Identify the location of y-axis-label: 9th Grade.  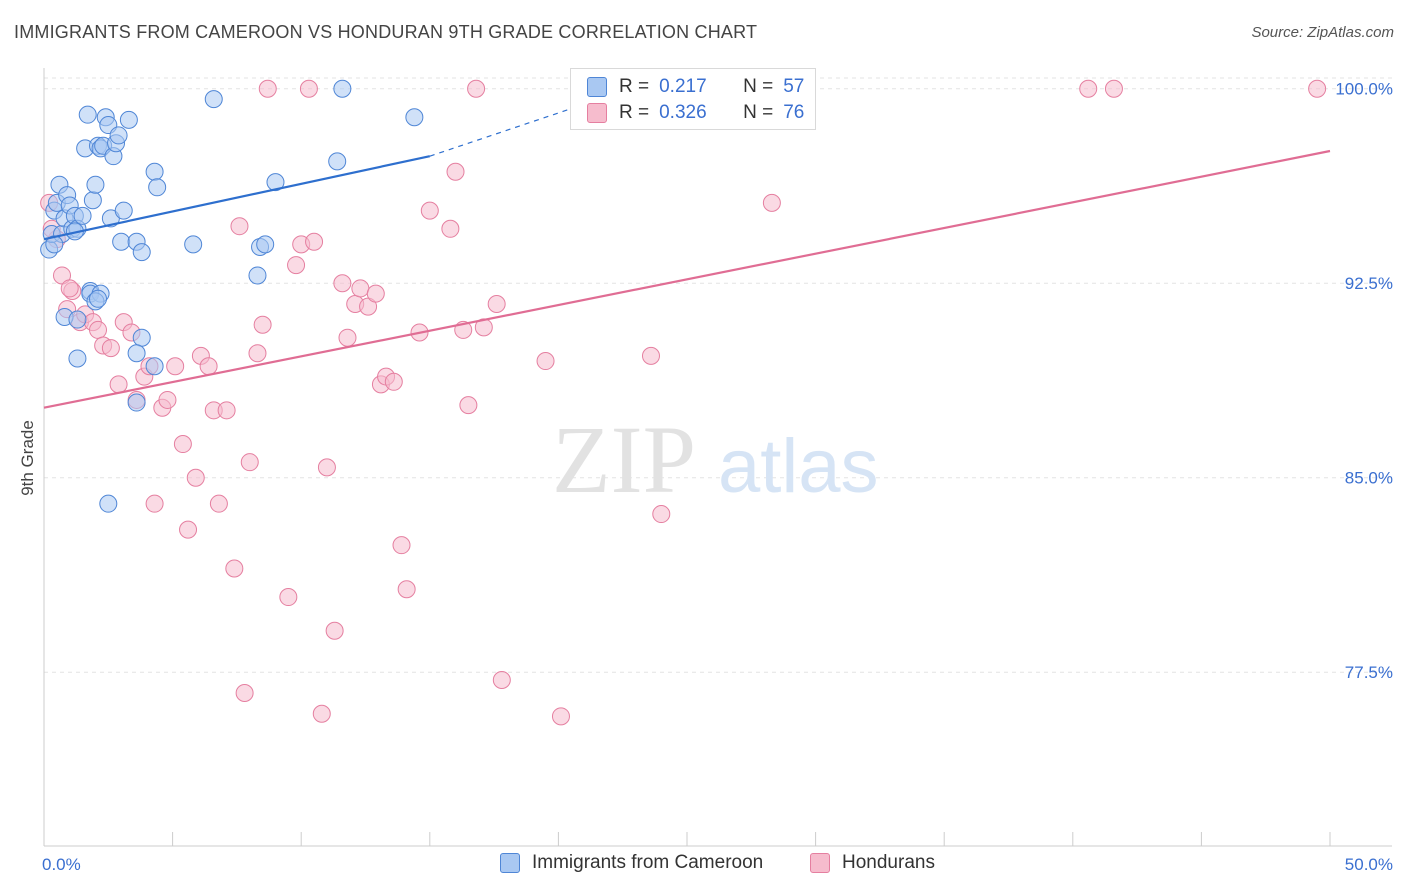
(27, 458).